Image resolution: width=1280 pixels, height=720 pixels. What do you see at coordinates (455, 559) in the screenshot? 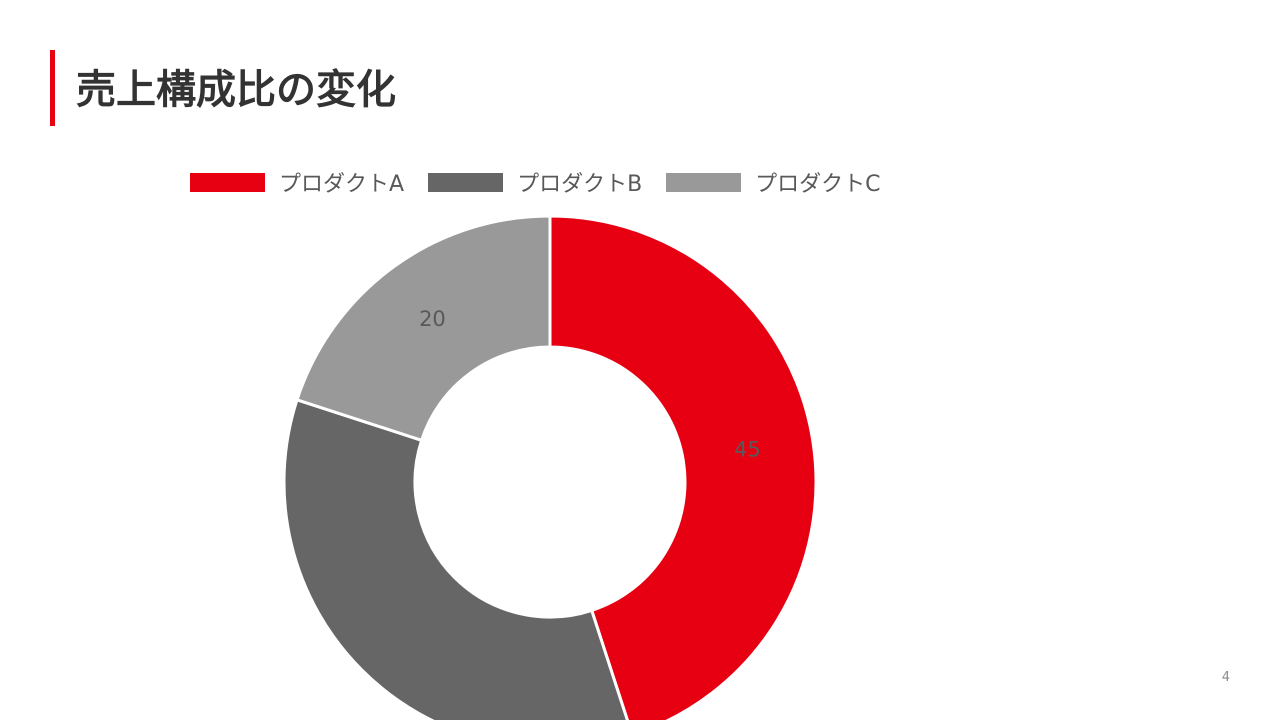
I see `donut-slice-product-b` at bounding box center [455, 559].